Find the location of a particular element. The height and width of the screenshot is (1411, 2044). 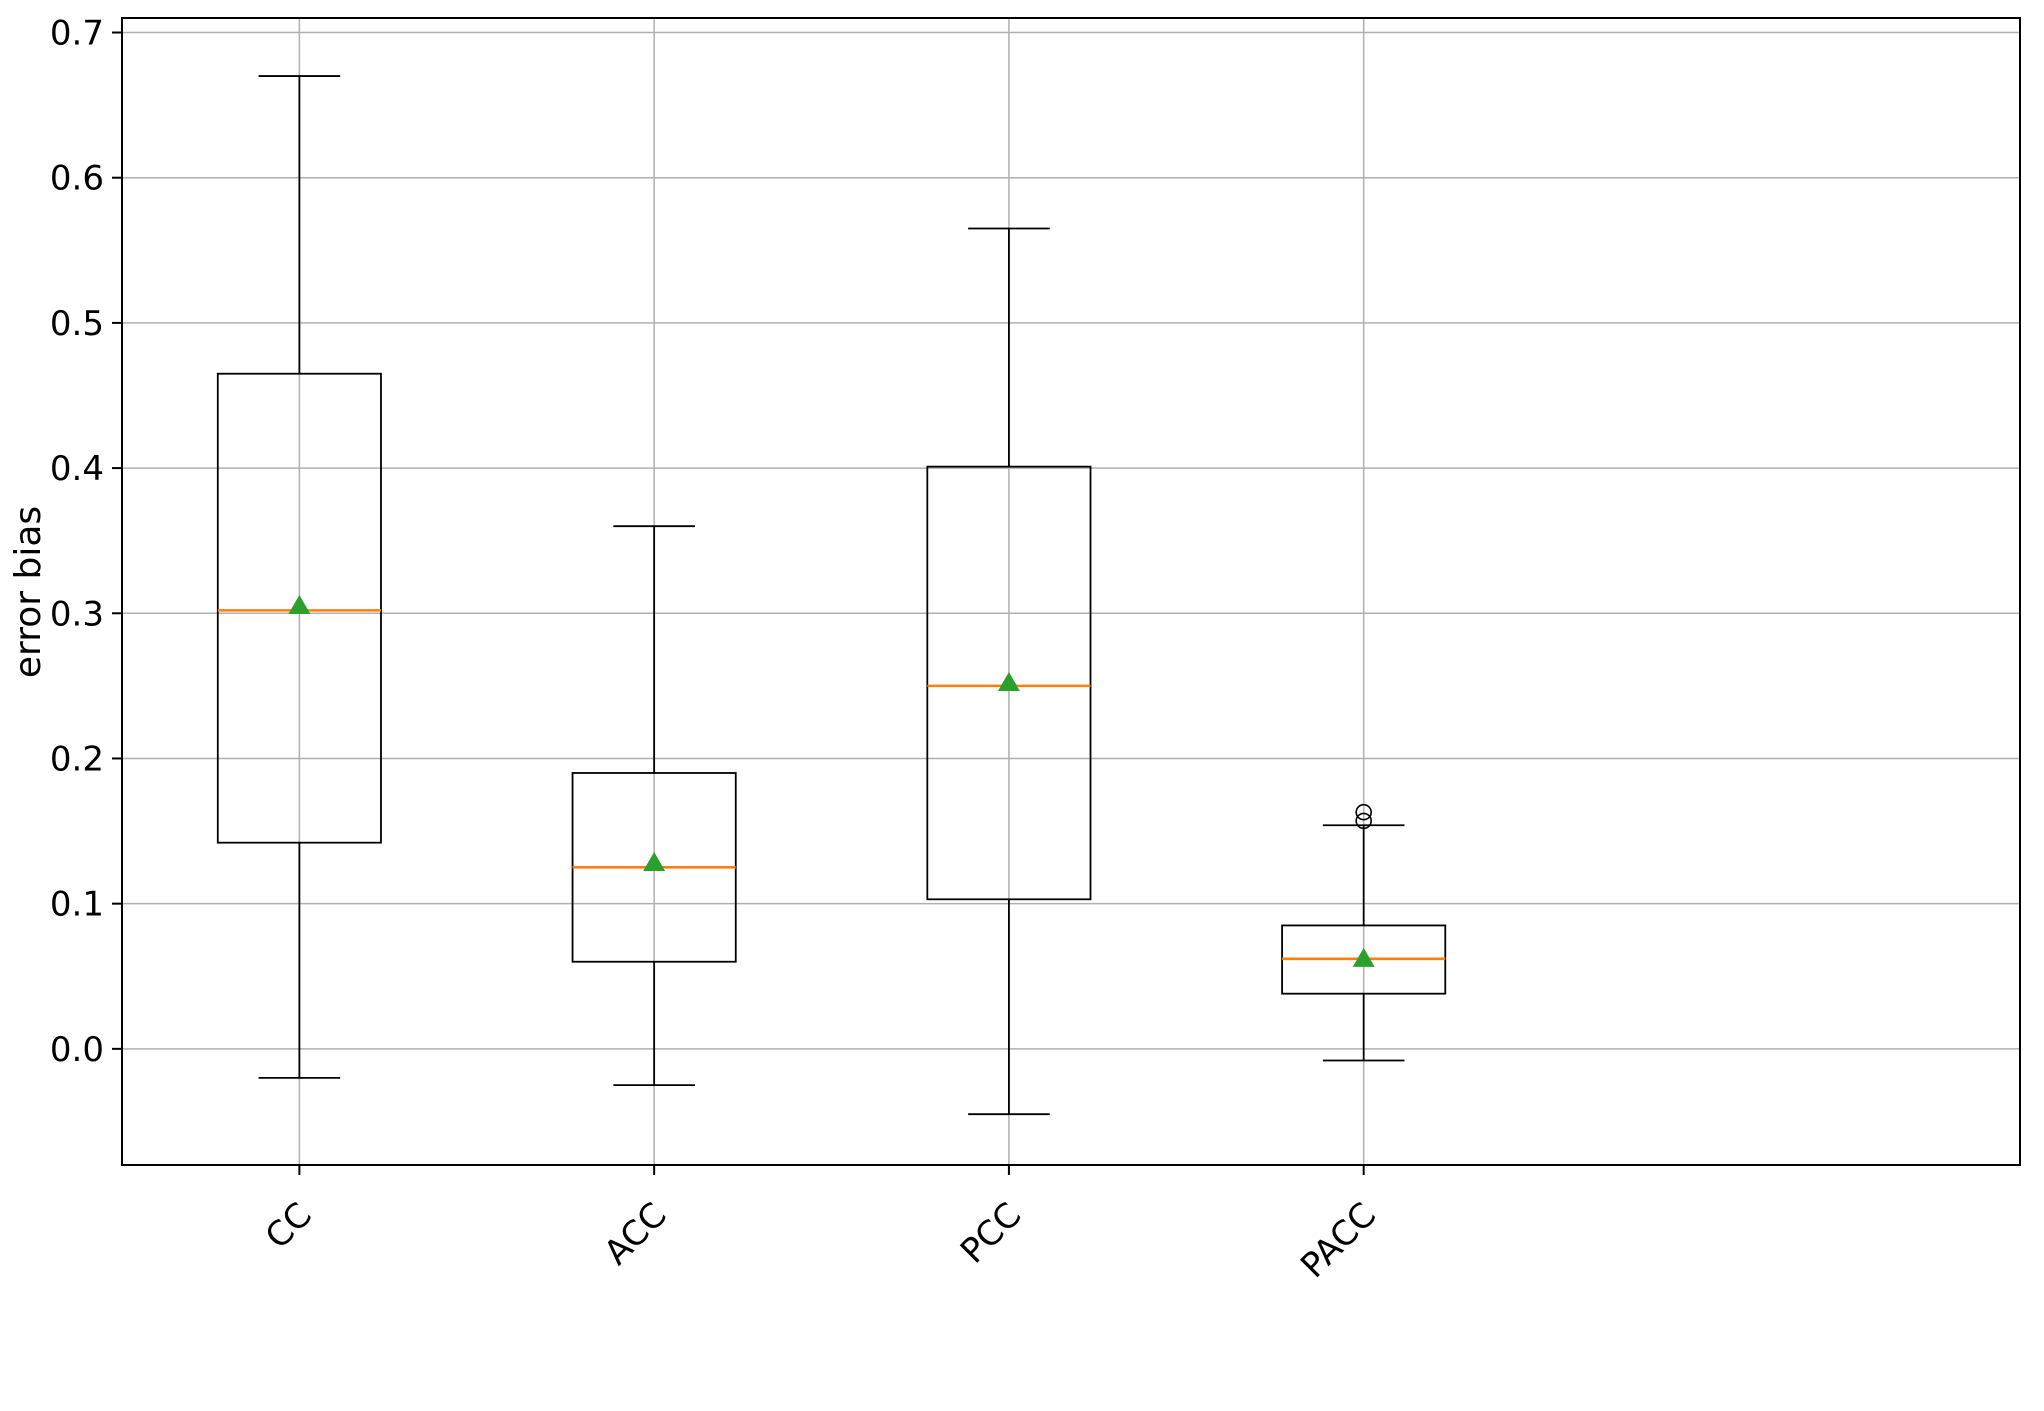

box-CC is located at coordinates (299, 608).